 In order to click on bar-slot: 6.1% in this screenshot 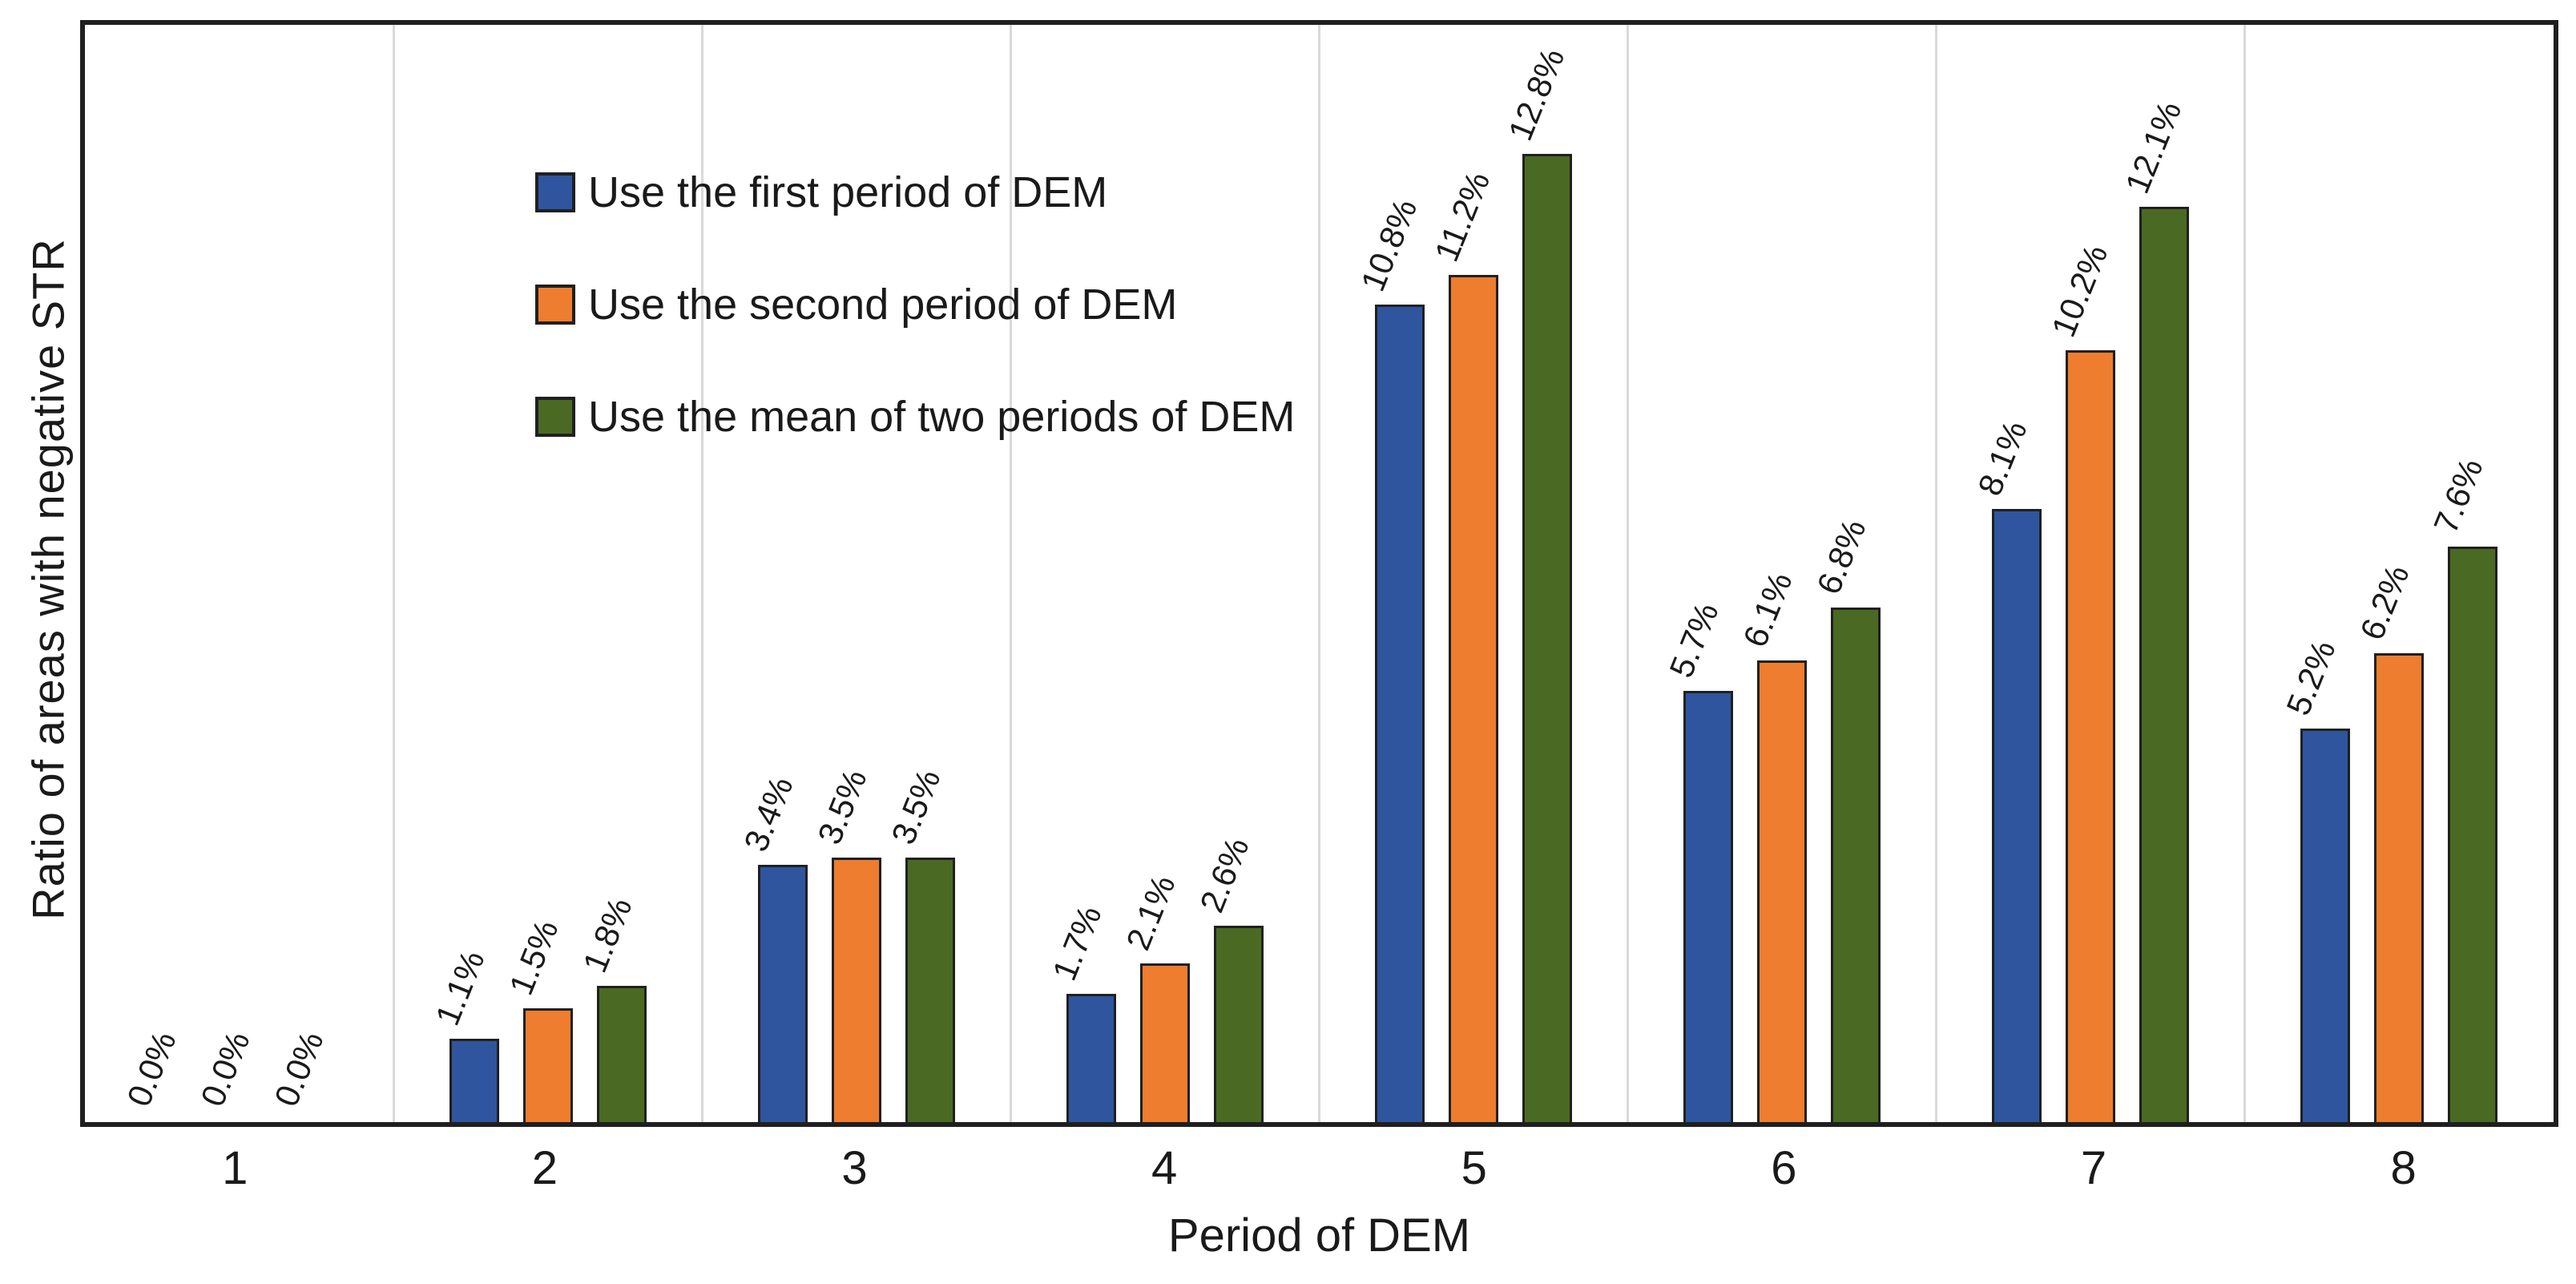, I will do `click(1771, 573)`.